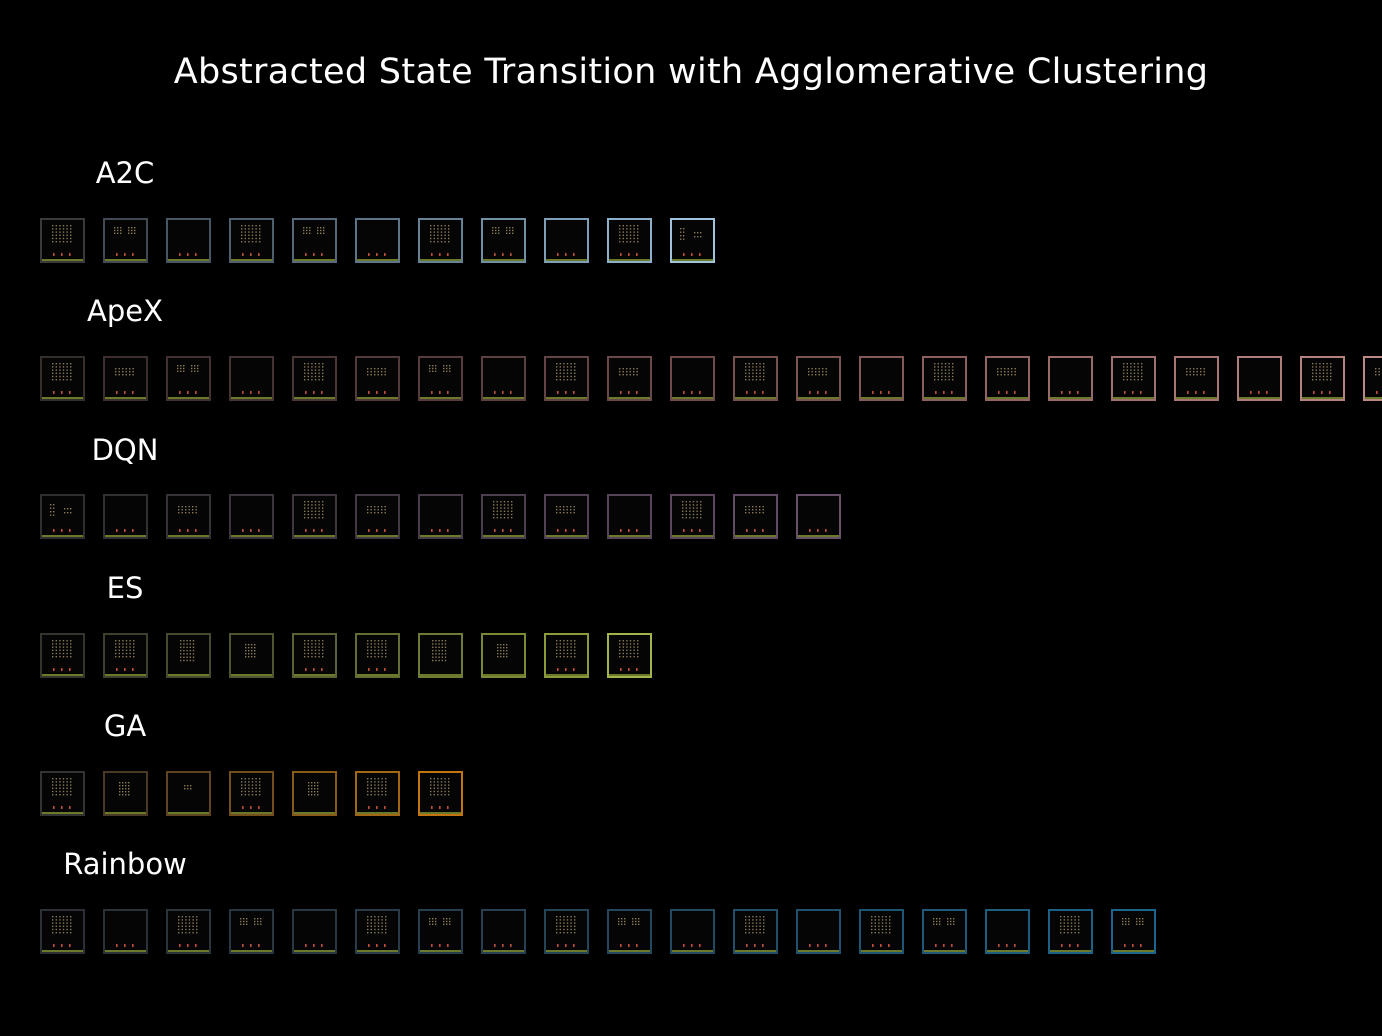  What do you see at coordinates (125, 726) in the screenshot?
I see `row-label-ga: GA` at bounding box center [125, 726].